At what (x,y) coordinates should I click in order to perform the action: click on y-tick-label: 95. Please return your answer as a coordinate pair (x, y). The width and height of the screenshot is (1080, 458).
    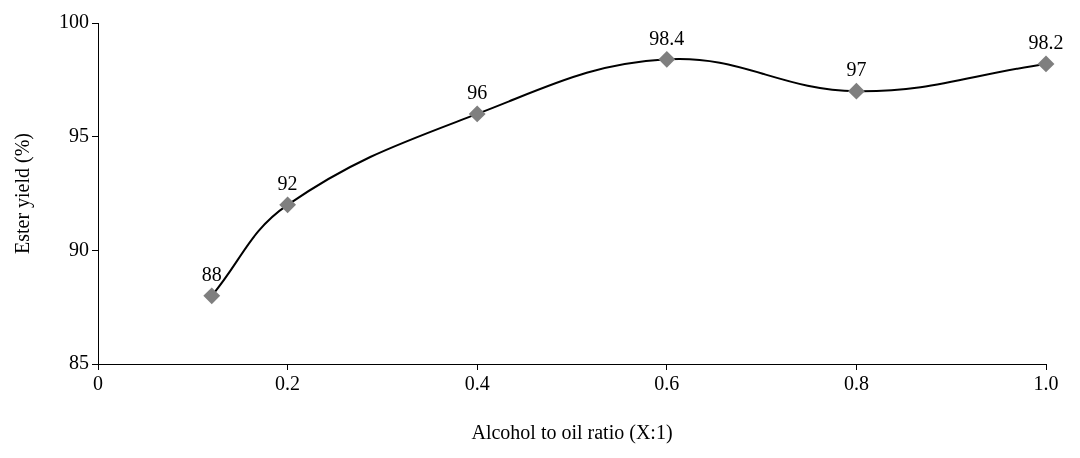
    Looking at the image, I should click on (79, 134).